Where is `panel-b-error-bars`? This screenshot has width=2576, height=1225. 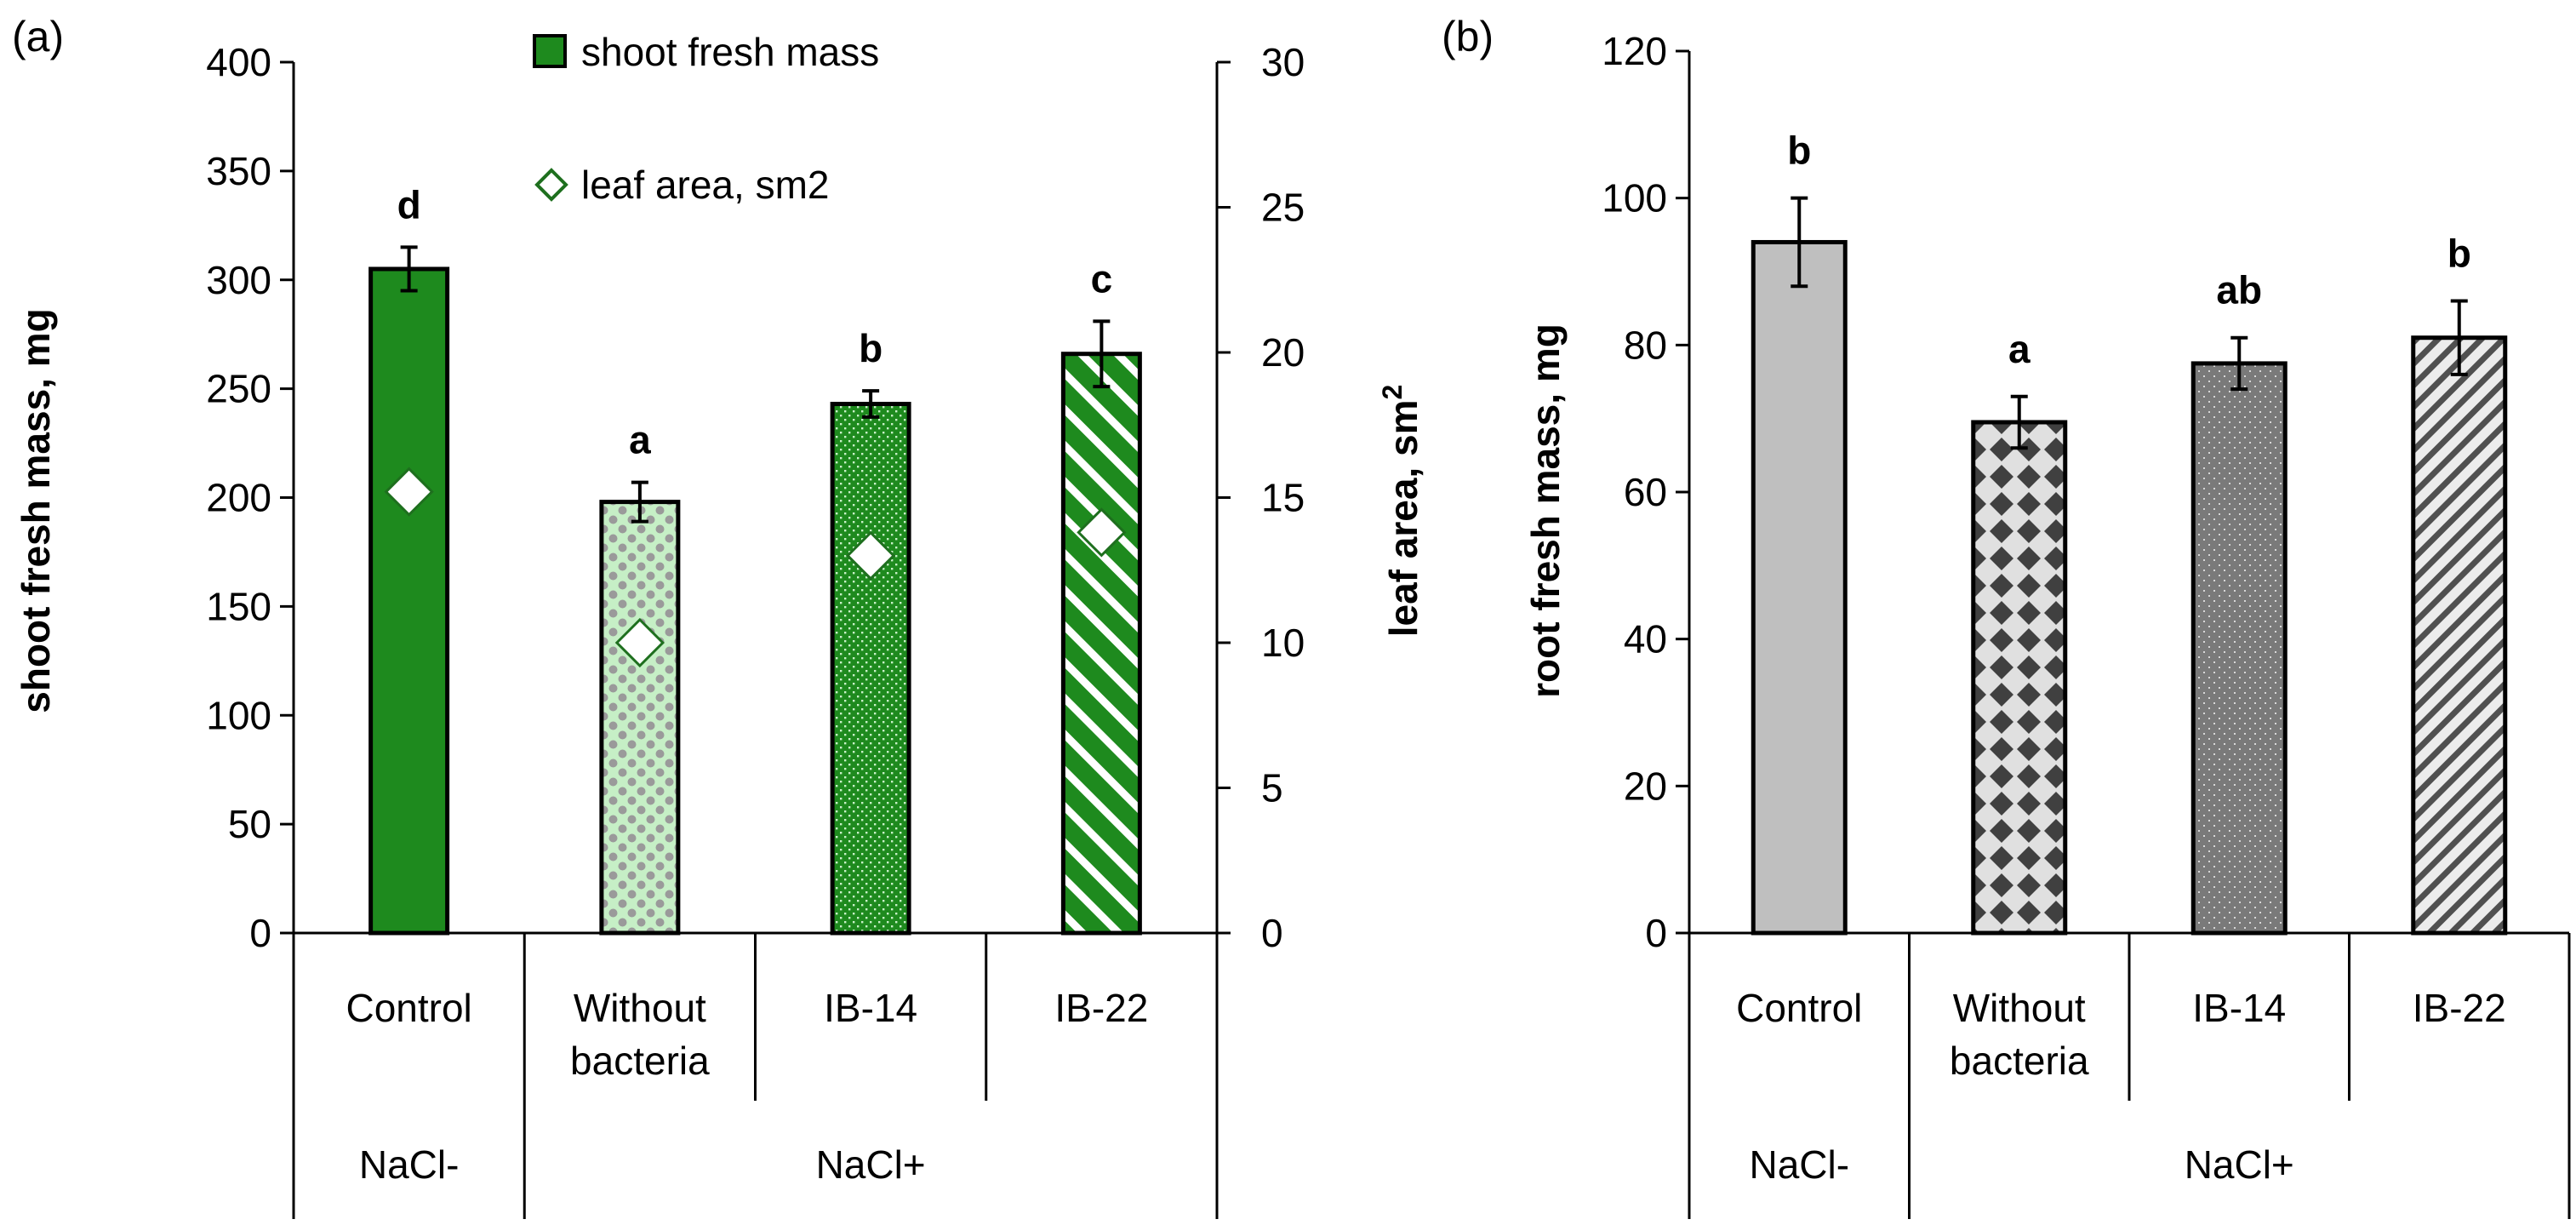
panel-b-error-bars is located at coordinates (2129, 323).